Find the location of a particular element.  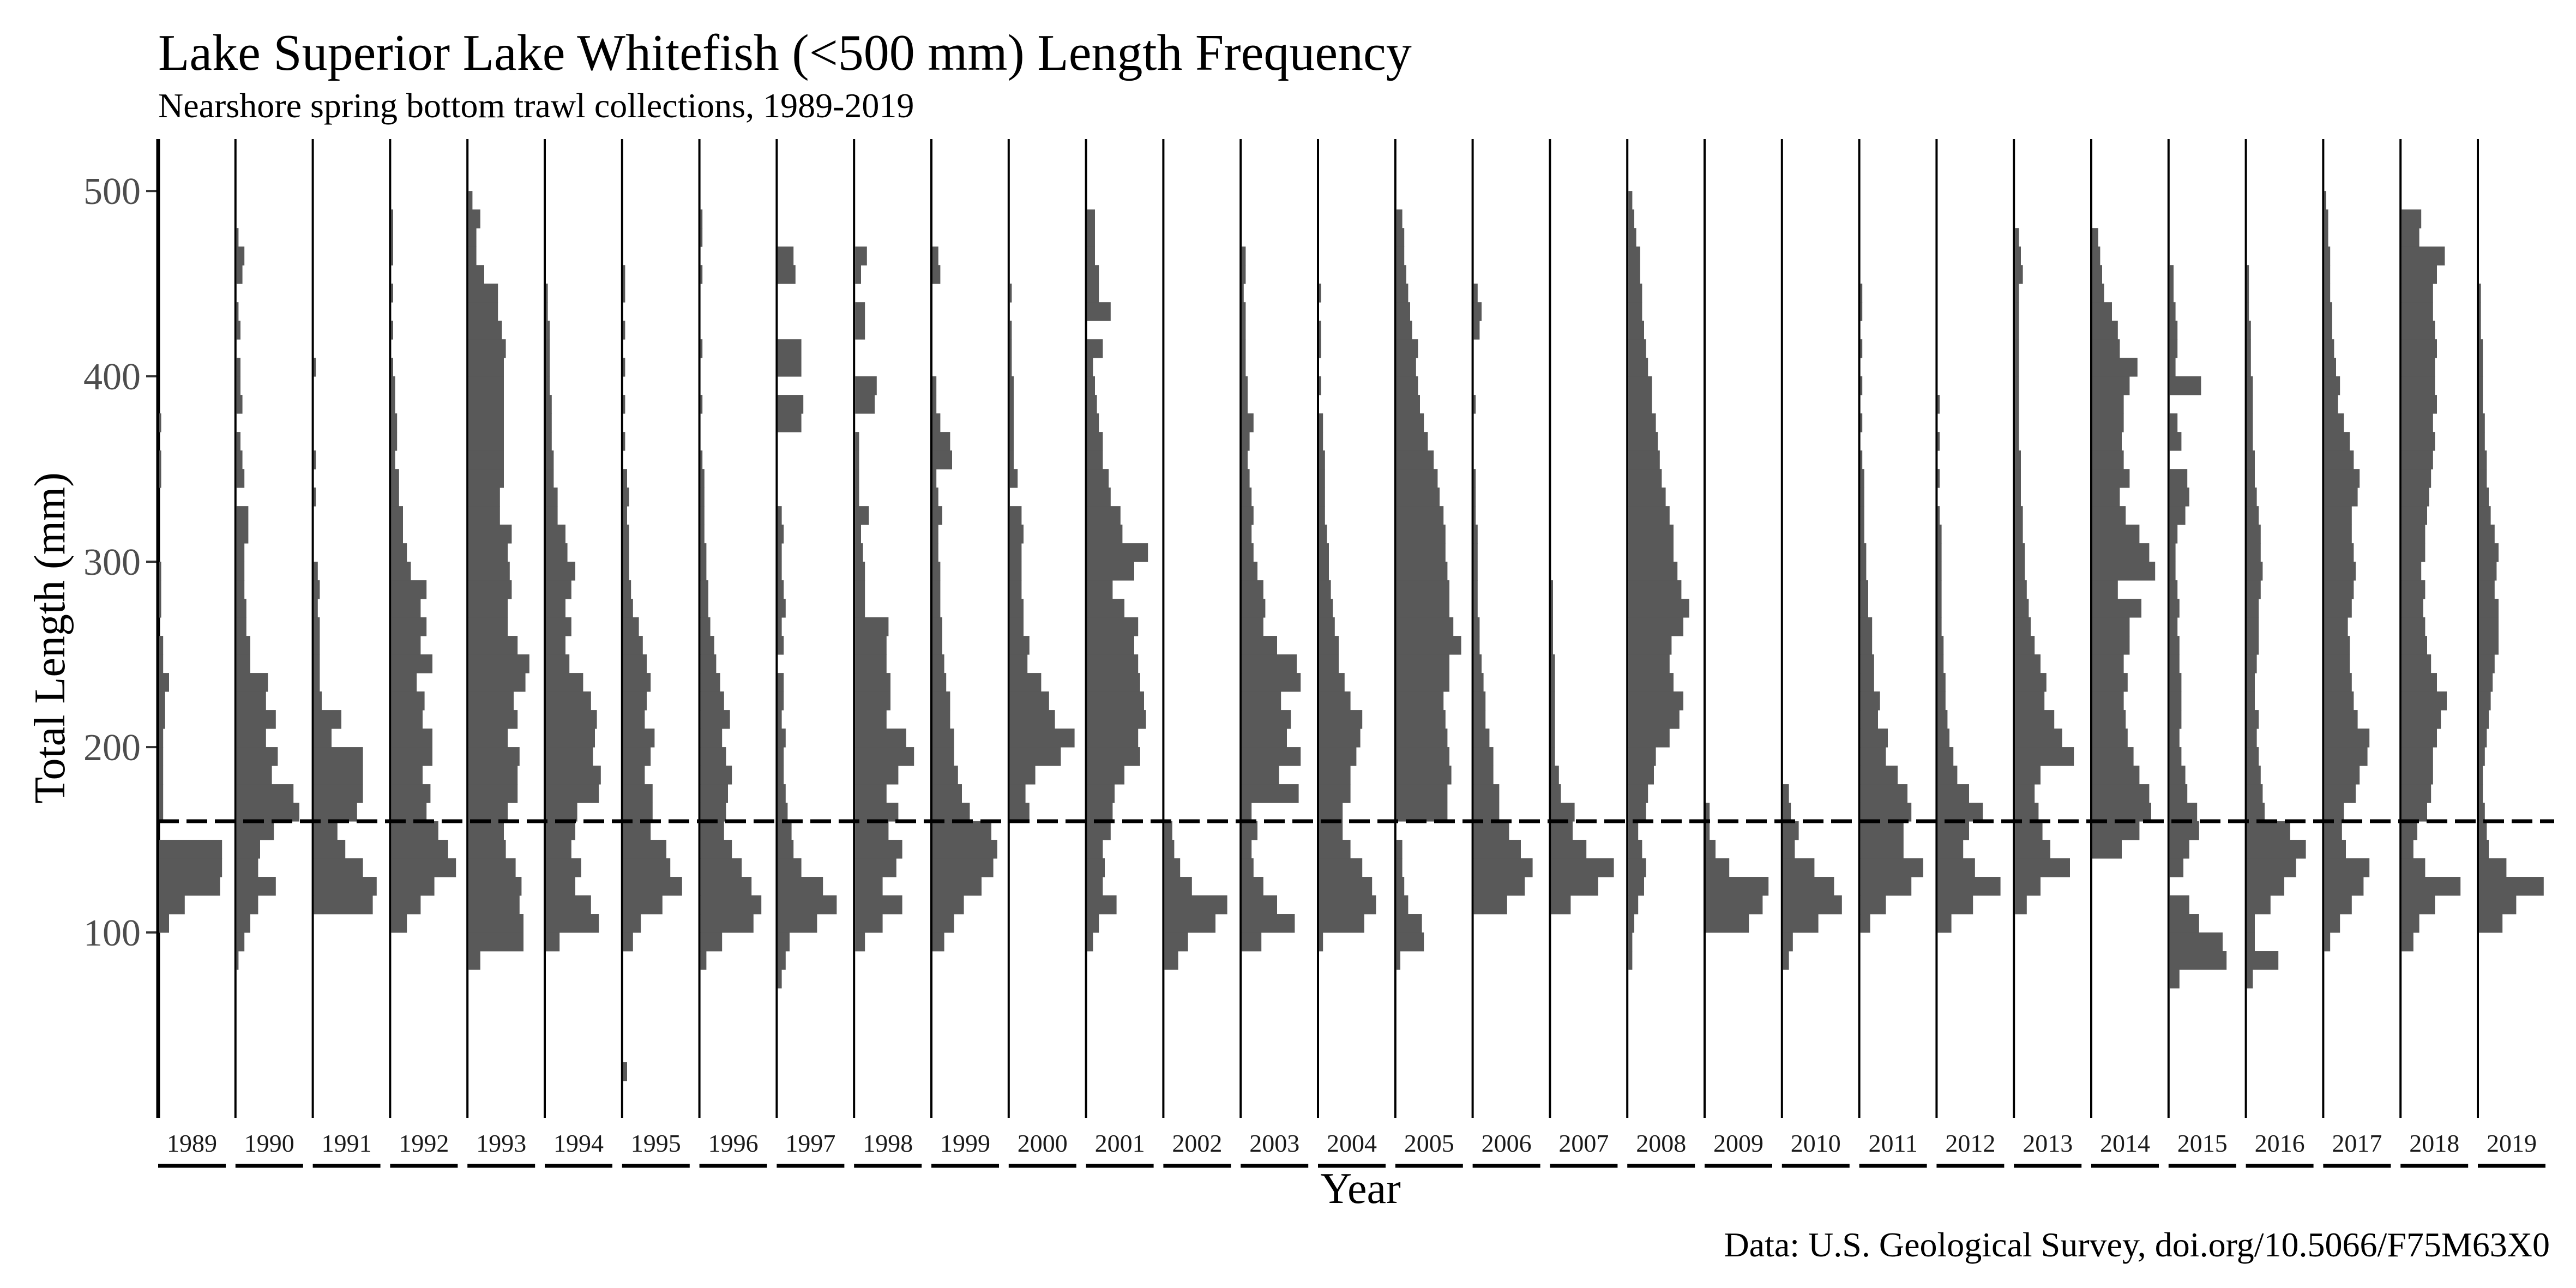

facet-2010: 2010 is located at coordinates (1815, 653).